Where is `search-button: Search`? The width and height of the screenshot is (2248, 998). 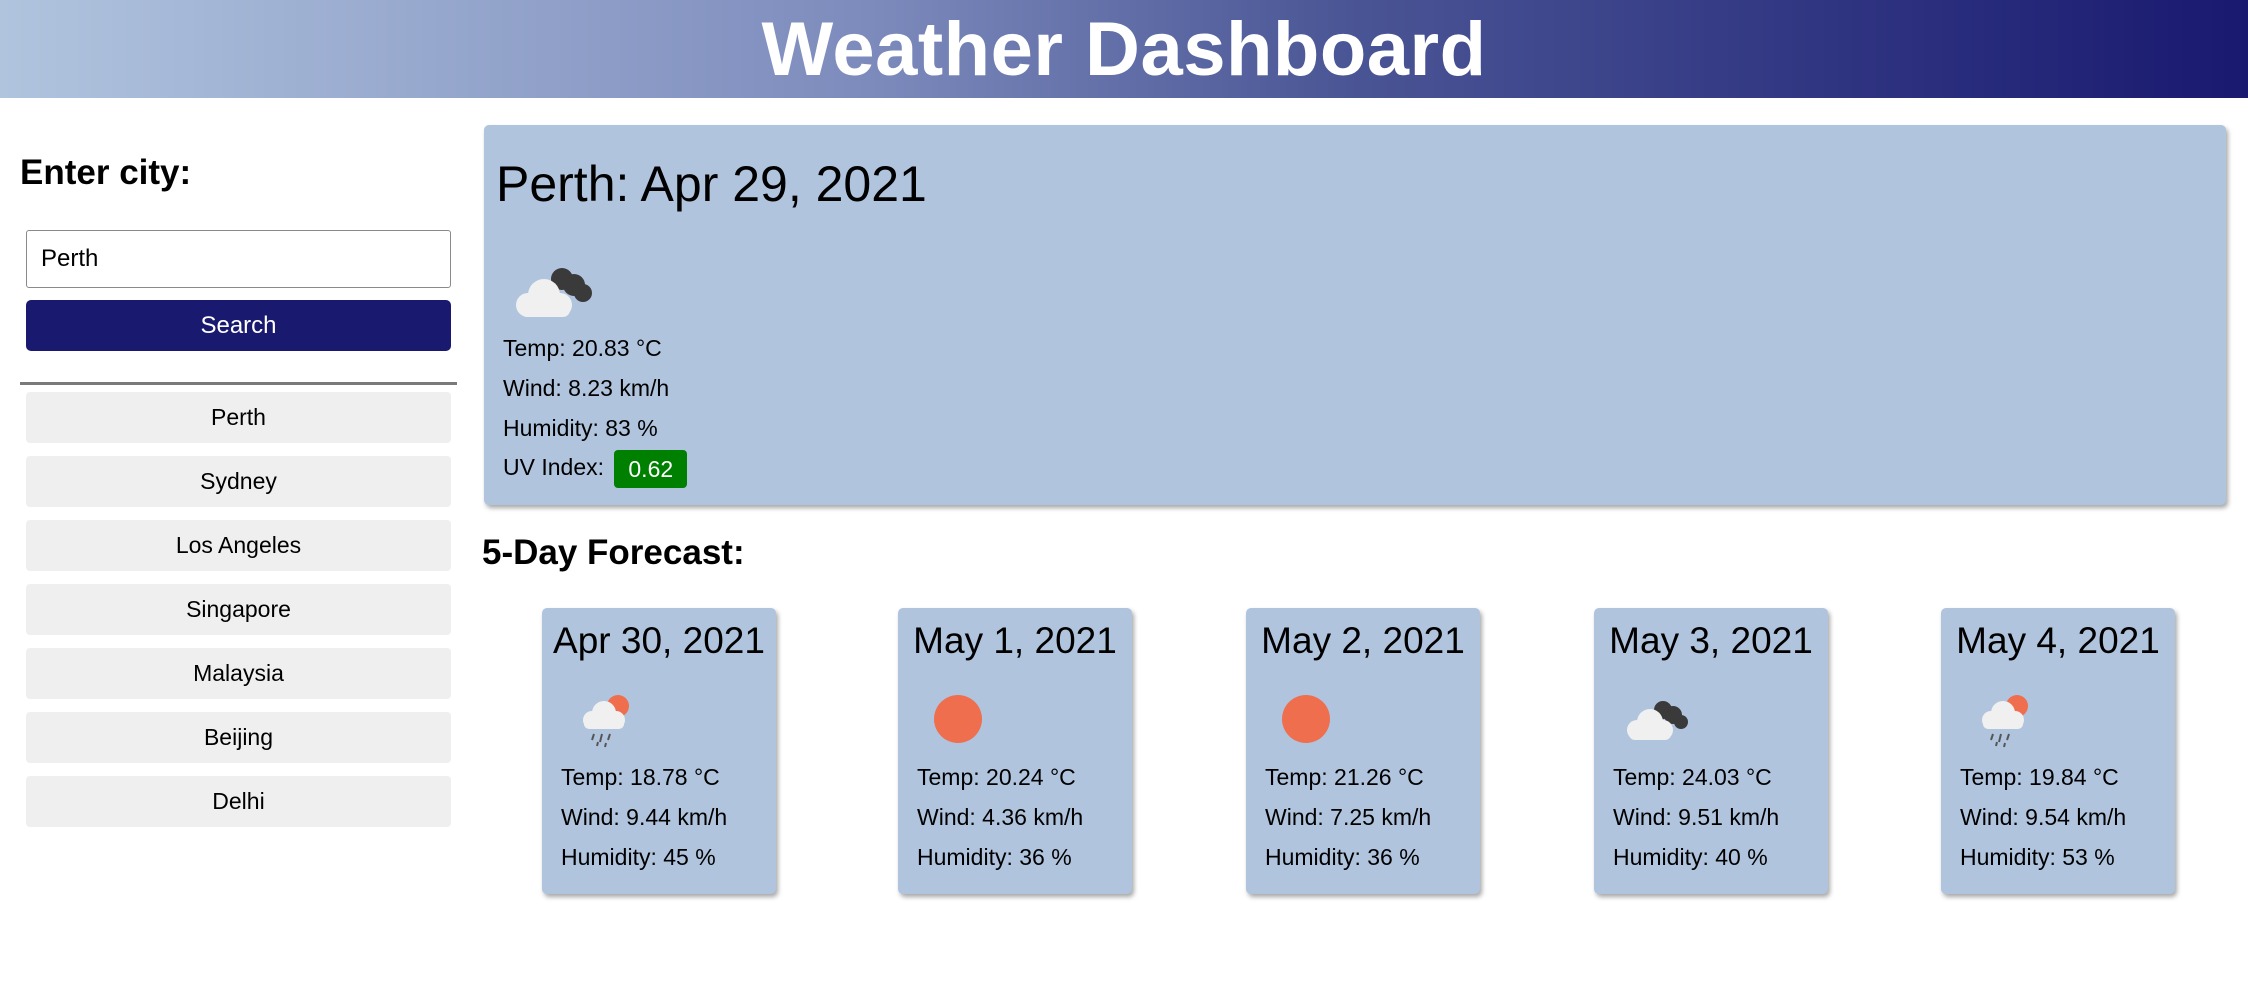 search-button: Search is located at coordinates (238, 325).